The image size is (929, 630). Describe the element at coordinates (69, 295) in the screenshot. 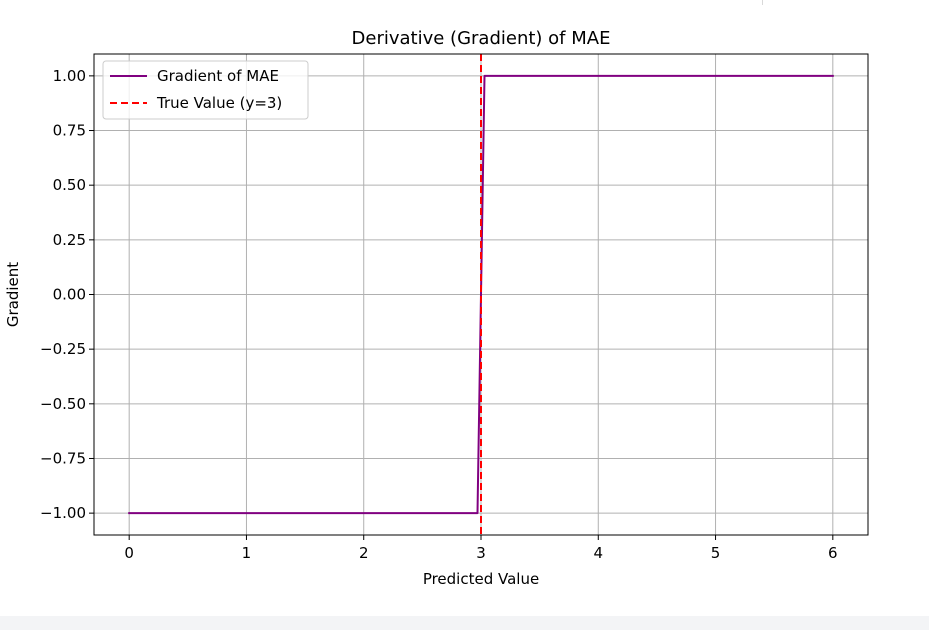

I see `y-tick-label: 0.00` at that location.